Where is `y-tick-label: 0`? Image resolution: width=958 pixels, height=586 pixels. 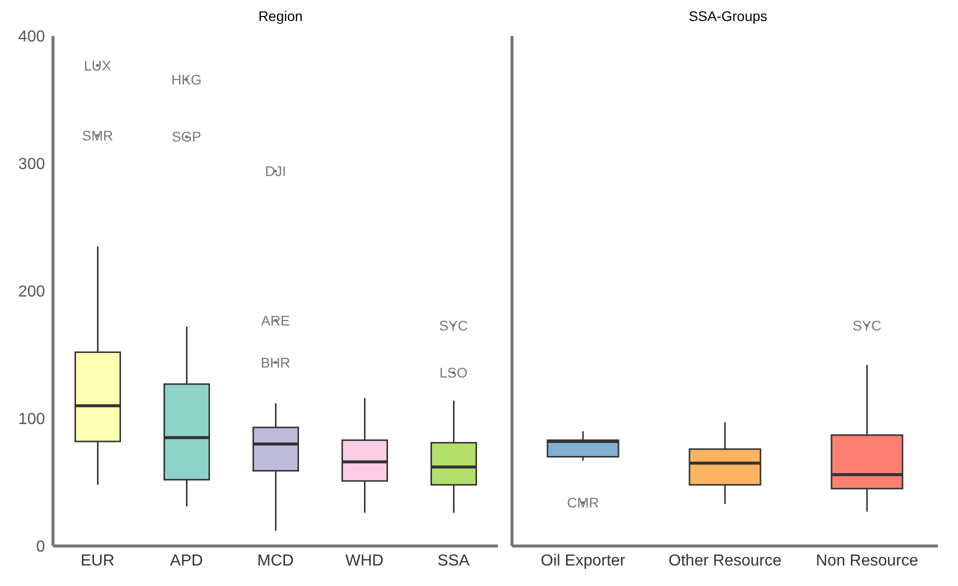
y-tick-label: 0 is located at coordinates (41, 547).